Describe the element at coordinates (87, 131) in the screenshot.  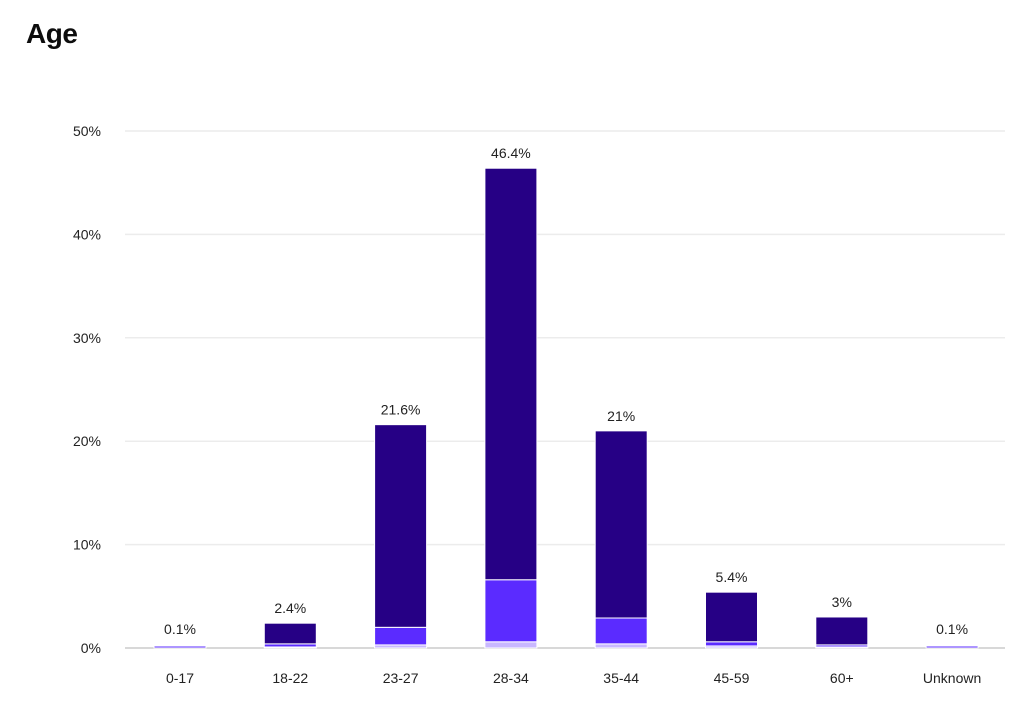
I see `y-tick-label: 50%` at that location.